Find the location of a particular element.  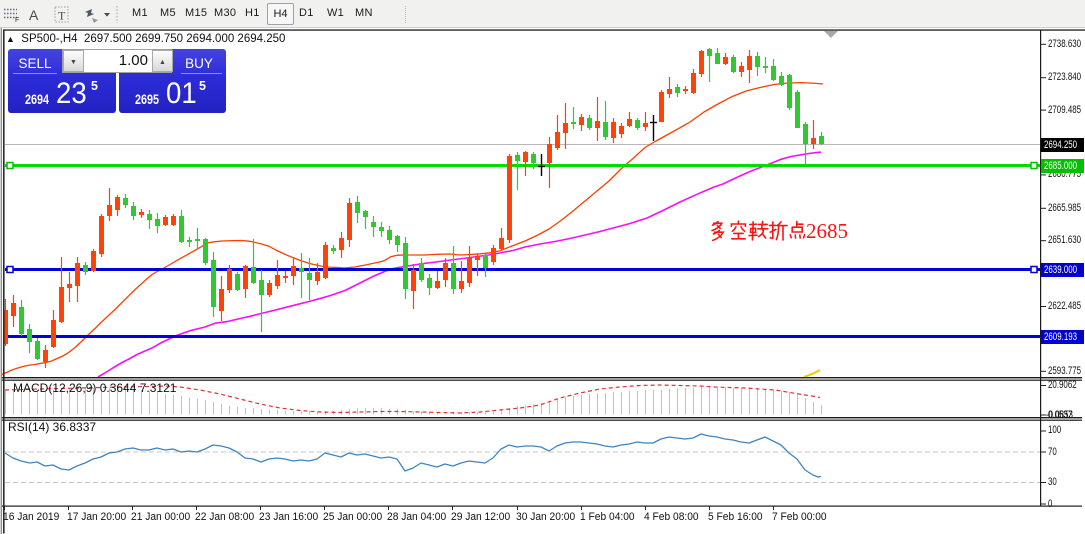

svg-text: F is located at coordinates (17, 20).